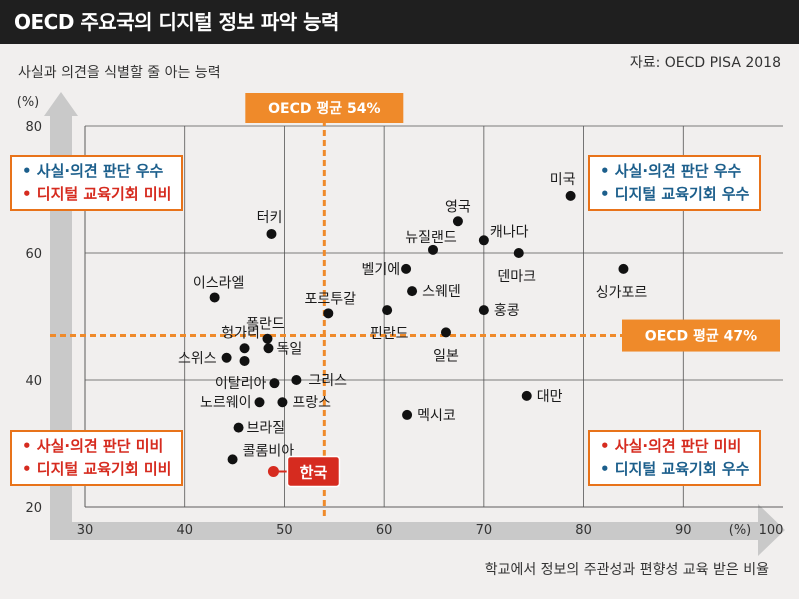  I want to click on data-point-label: 콜롬비아, so click(269, 451).